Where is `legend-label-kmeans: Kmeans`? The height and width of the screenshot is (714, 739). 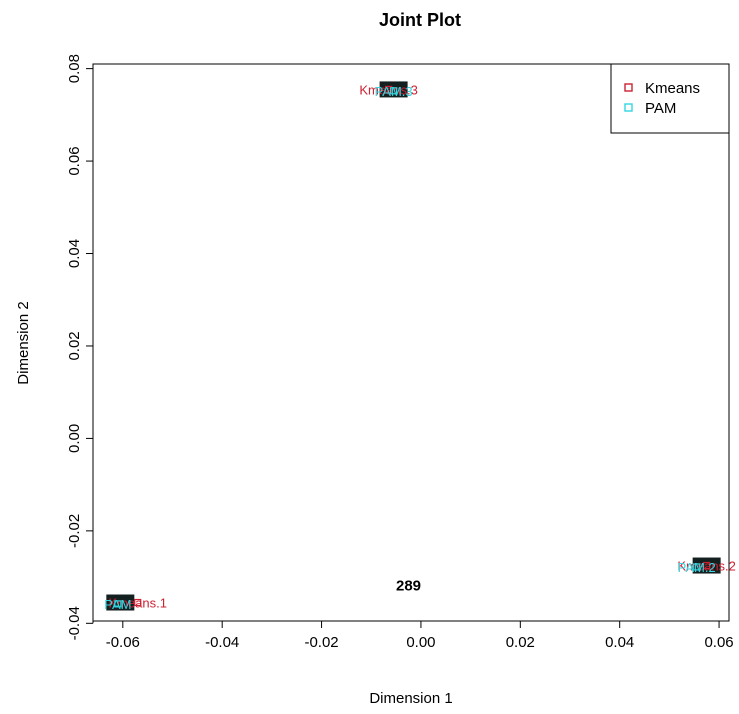
legend-label-kmeans: Kmeans is located at coordinates (672, 88).